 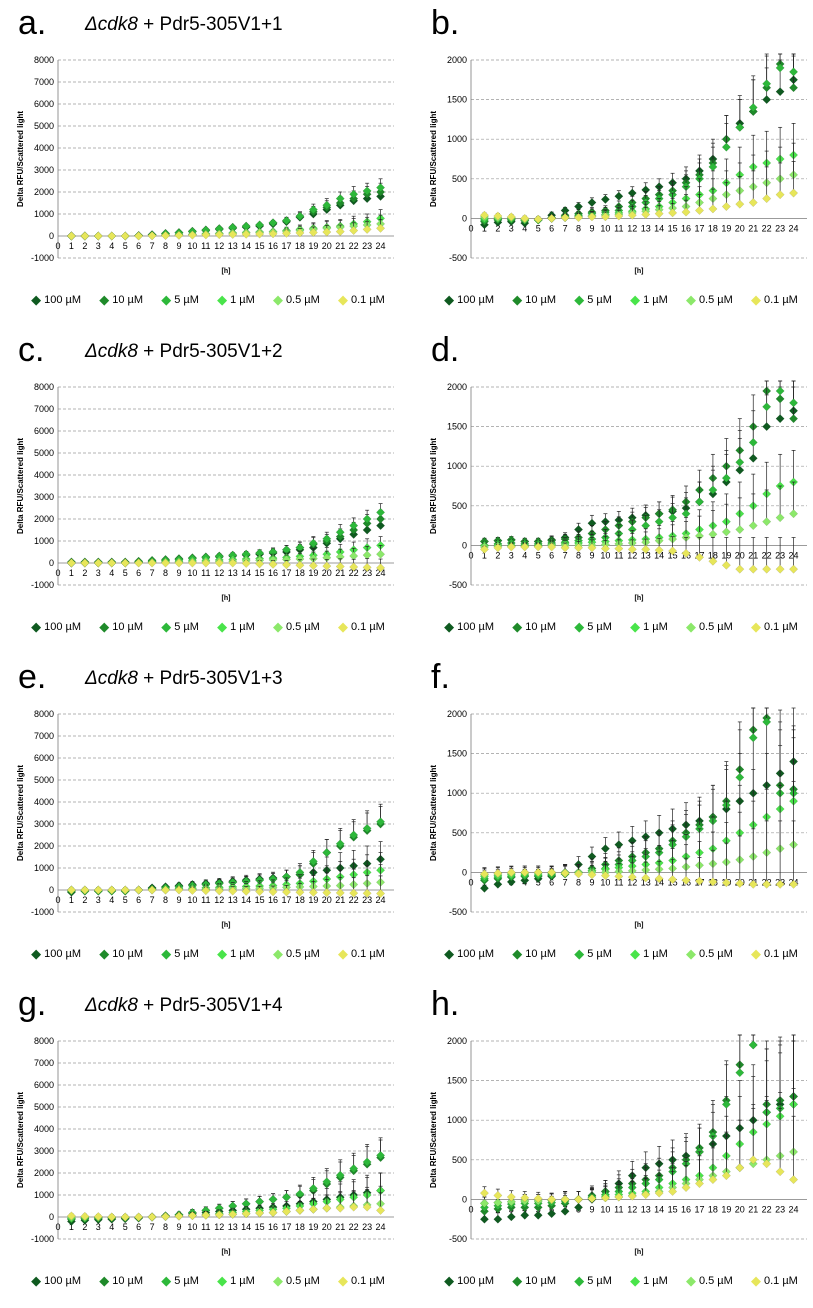 What do you see at coordinates (165, 900) in the screenshot?
I see `x-tick-label: 8` at bounding box center [165, 900].